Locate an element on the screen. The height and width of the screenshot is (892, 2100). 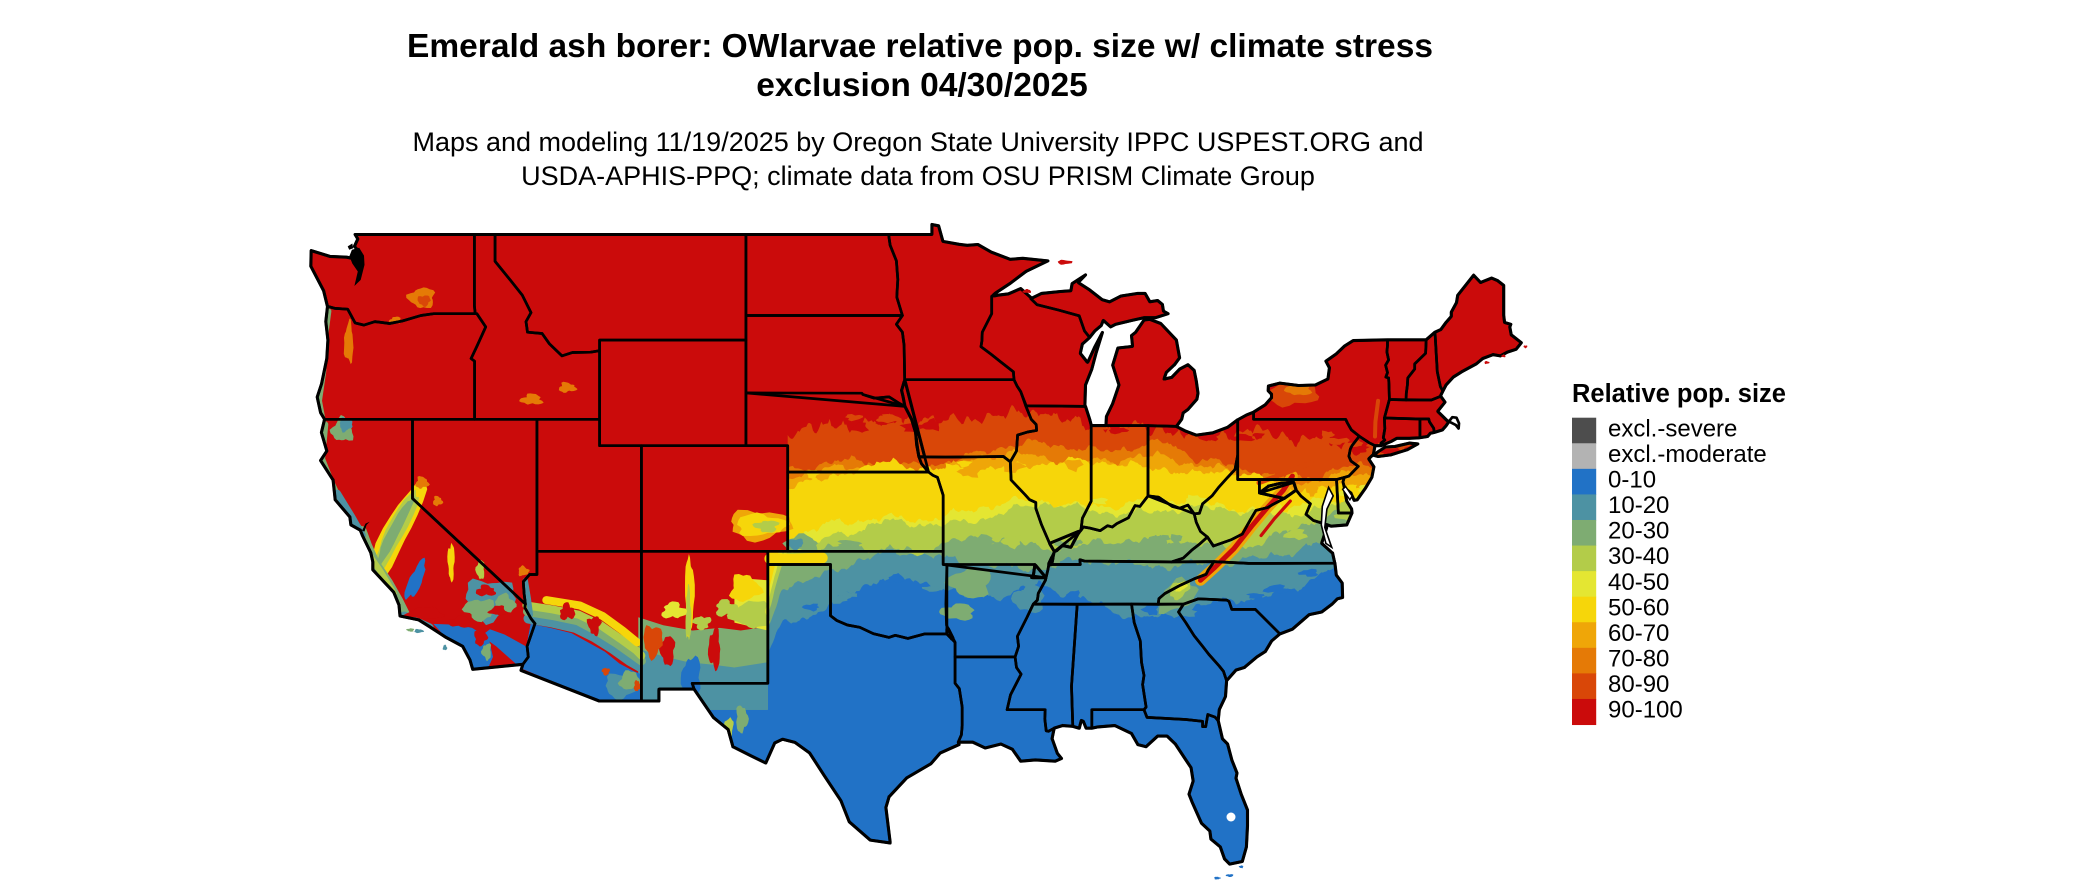
svg-text: 70-80 is located at coordinates (1638, 659).